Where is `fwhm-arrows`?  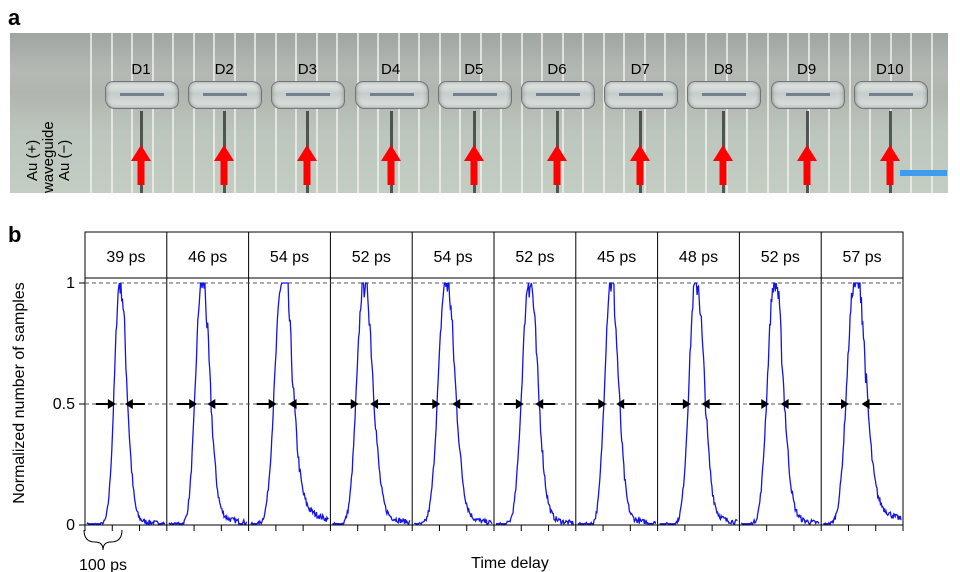
fwhm-arrows is located at coordinates (488, 404).